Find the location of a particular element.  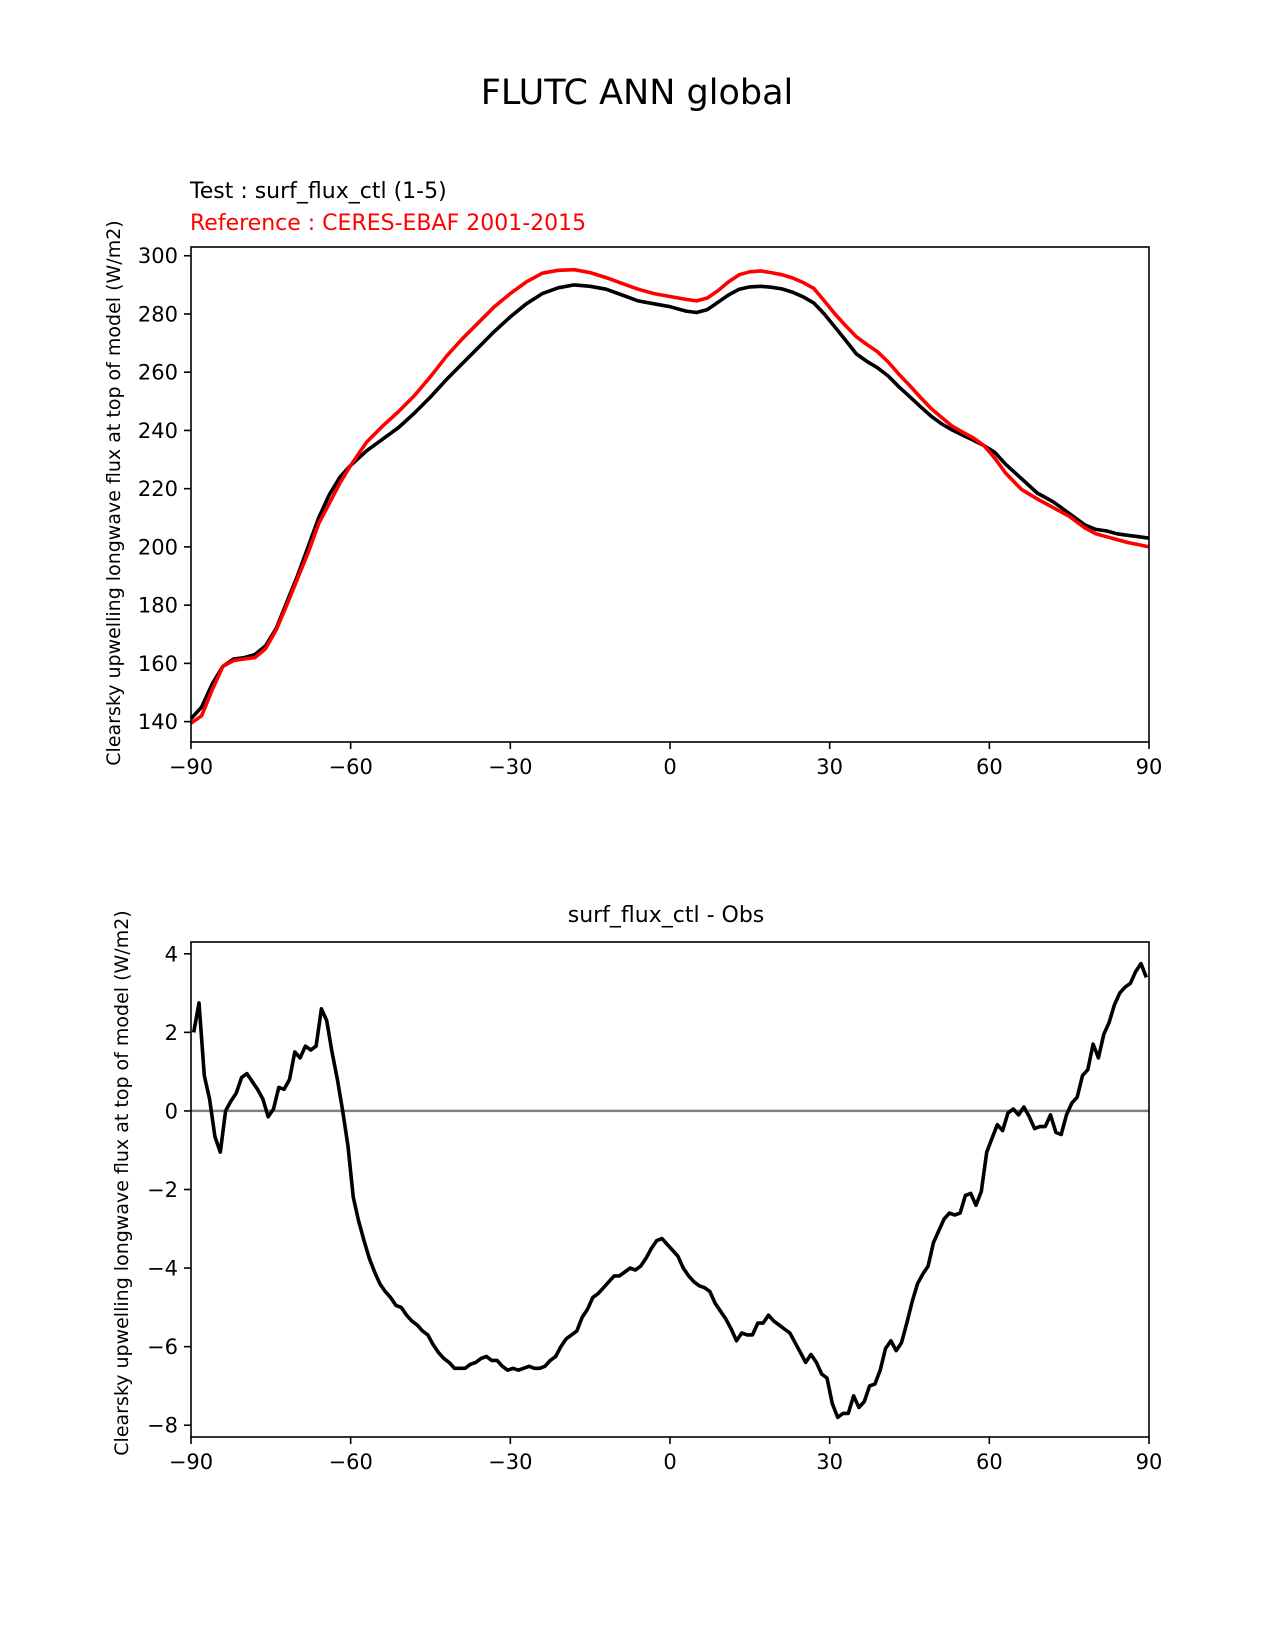

bottom-panel-title: surf_flux_ctl - Obs is located at coordinates (666, 915).